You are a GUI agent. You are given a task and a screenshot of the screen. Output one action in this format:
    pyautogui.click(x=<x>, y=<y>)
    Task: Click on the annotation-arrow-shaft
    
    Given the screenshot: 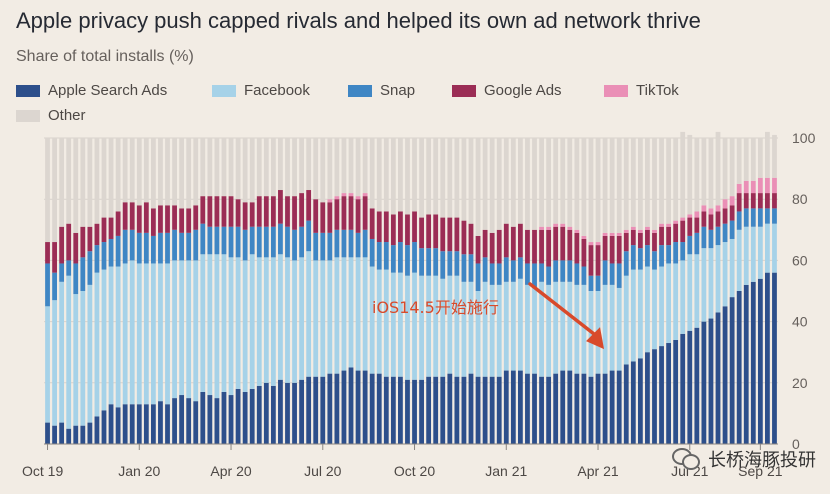 What is the action you would take?
    pyautogui.click(x=564, y=310)
    